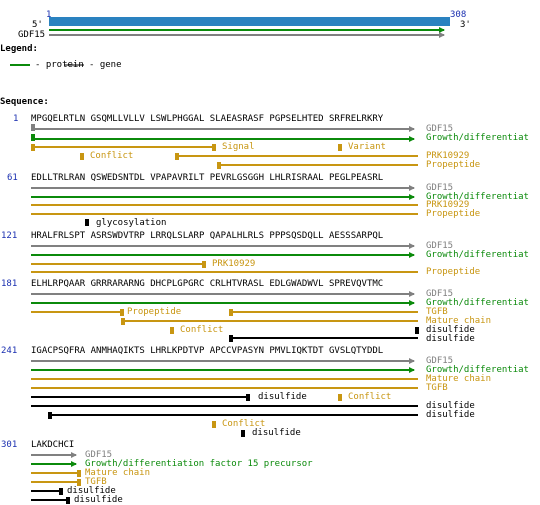 This screenshot has height=505, width=540. What do you see at coordinates (231, 312) in the screenshot?
I see `track-tgfb-start` at bounding box center [231, 312].